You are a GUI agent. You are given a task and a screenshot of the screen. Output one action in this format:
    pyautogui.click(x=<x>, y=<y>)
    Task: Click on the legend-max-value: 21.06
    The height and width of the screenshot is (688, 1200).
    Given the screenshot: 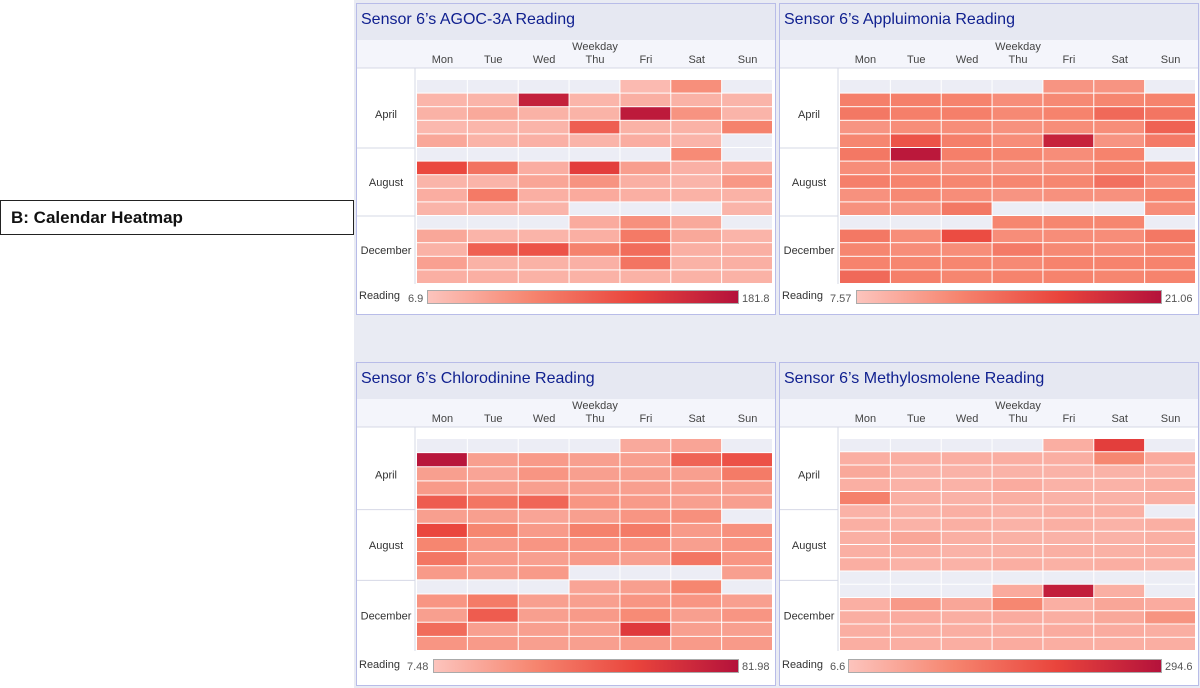 What is the action you would take?
    pyautogui.click(x=1179, y=299)
    